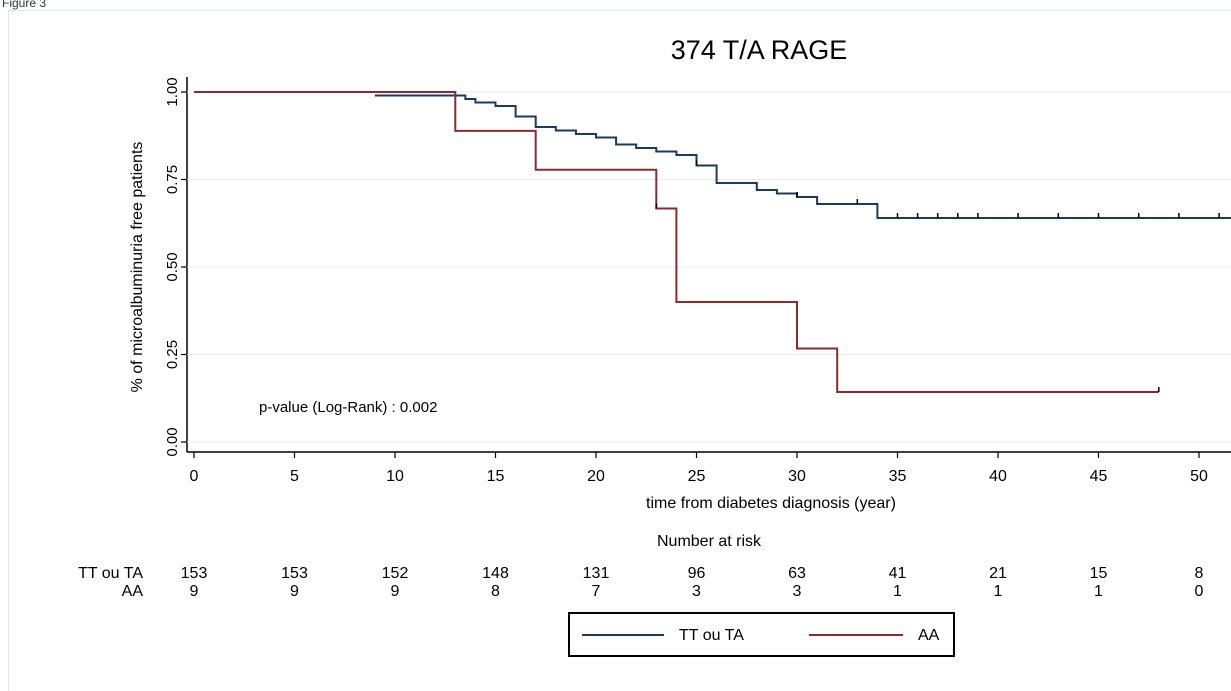 The width and height of the screenshot is (1231, 691). I want to click on chart-title: 374 T/A RAGE, so click(759, 50).